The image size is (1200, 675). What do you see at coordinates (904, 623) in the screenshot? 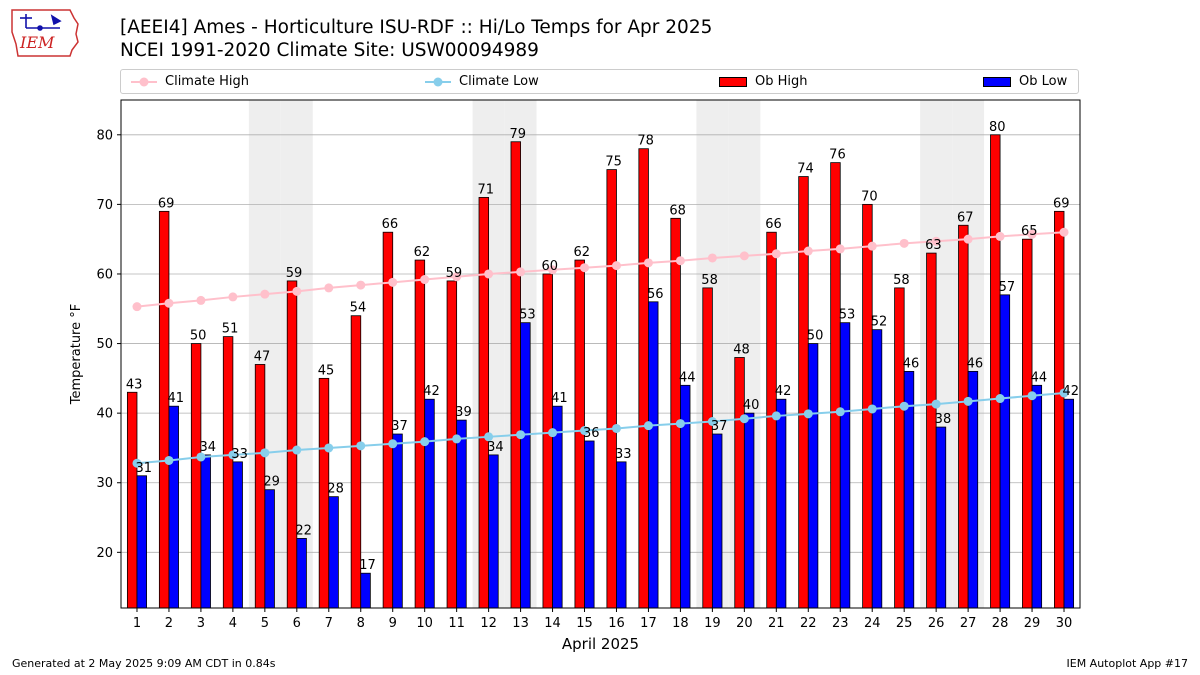
I see `x-tick-label-25: 25` at bounding box center [904, 623].